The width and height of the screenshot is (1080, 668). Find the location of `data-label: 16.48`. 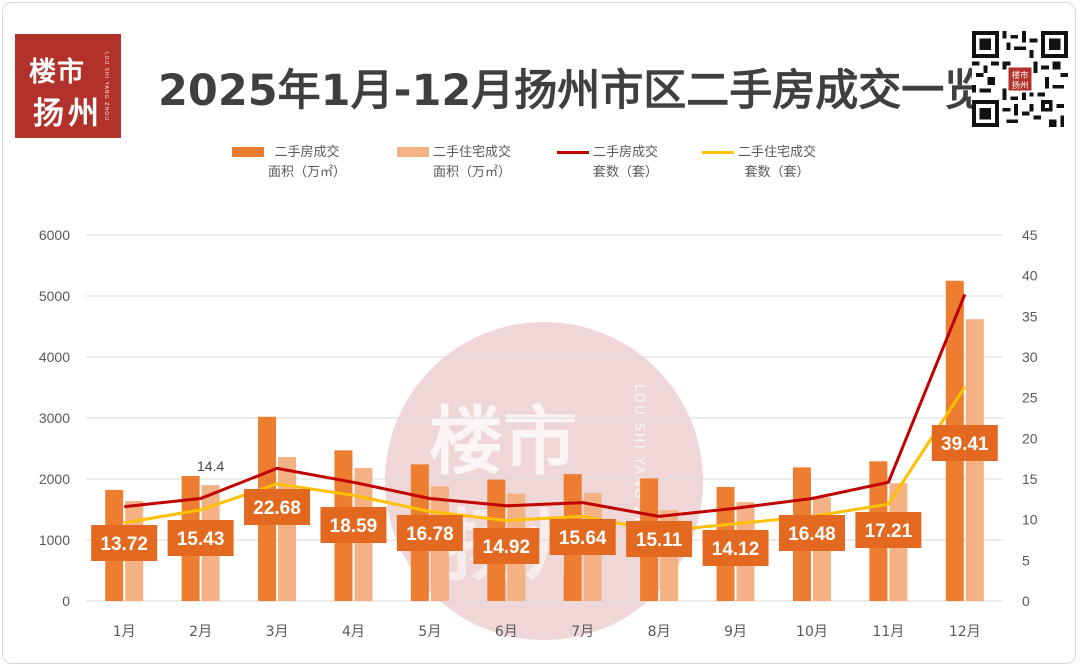

data-label: 16.48 is located at coordinates (812, 534).